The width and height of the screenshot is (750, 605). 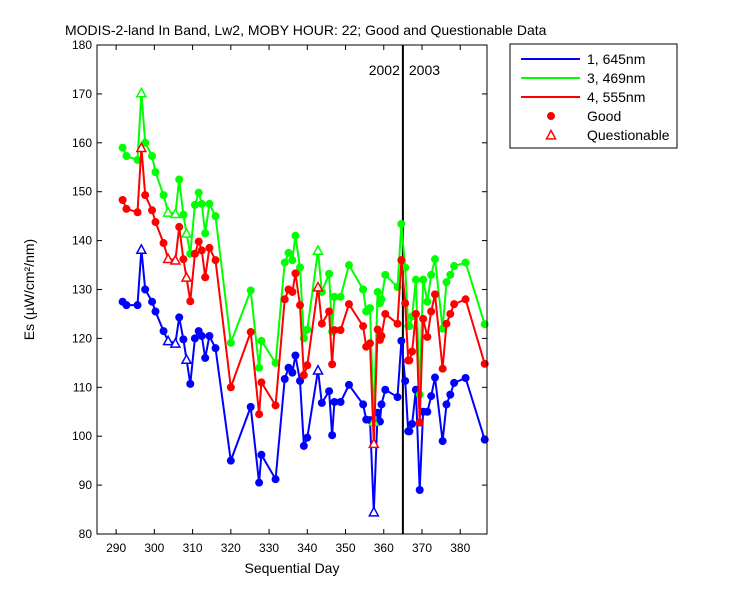 What do you see at coordinates (86, 485) in the screenshot?
I see `y-tick-label: 90` at bounding box center [86, 485].